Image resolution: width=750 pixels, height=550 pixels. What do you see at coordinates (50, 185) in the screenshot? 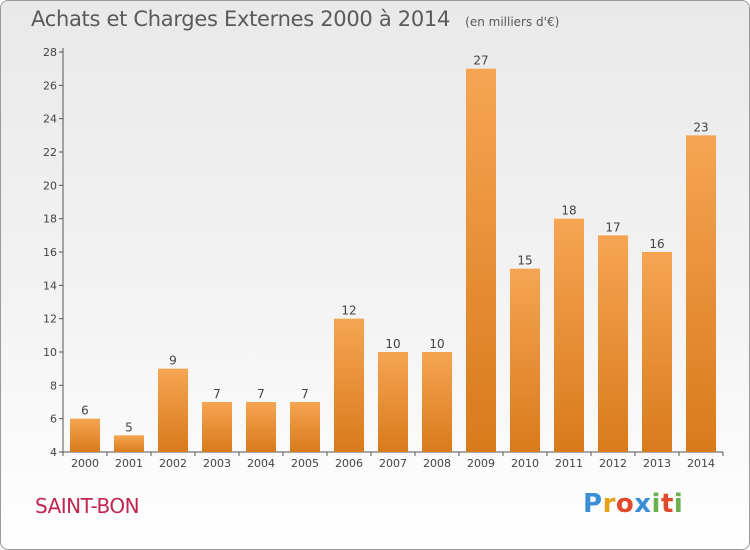
I see `y-tick-label: 20` at bounding box center [50, 185].